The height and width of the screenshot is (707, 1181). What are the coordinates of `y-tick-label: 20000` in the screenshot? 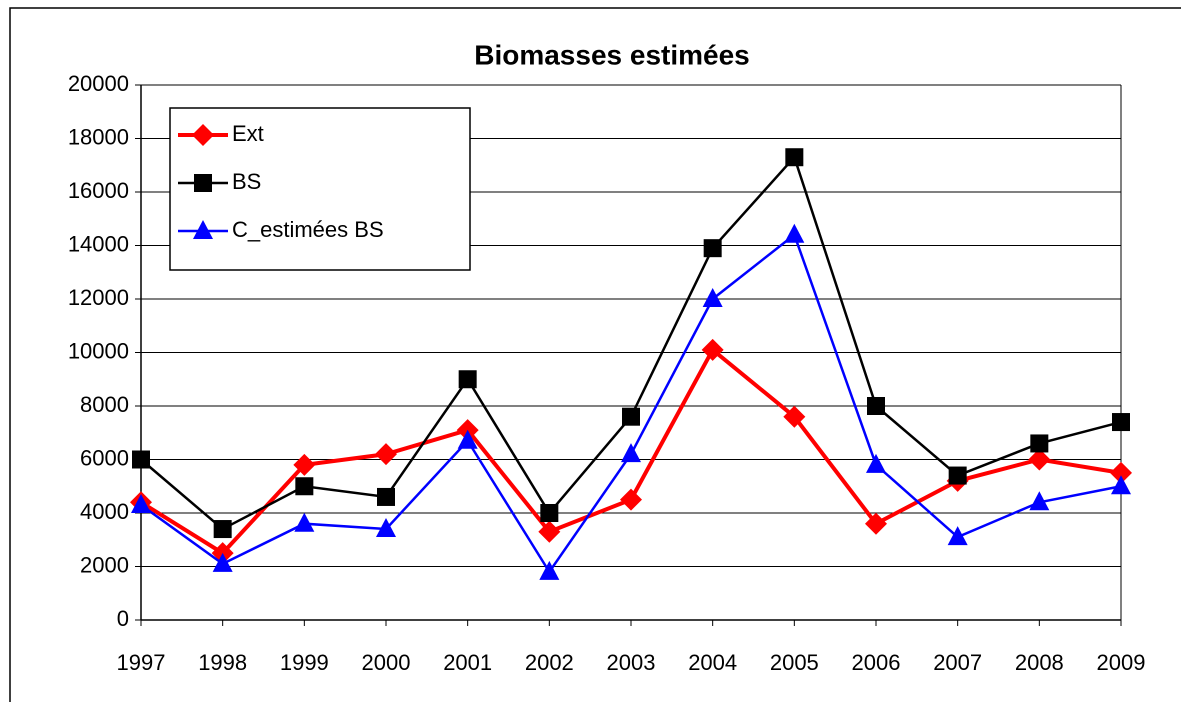 It's located at (98, 83).